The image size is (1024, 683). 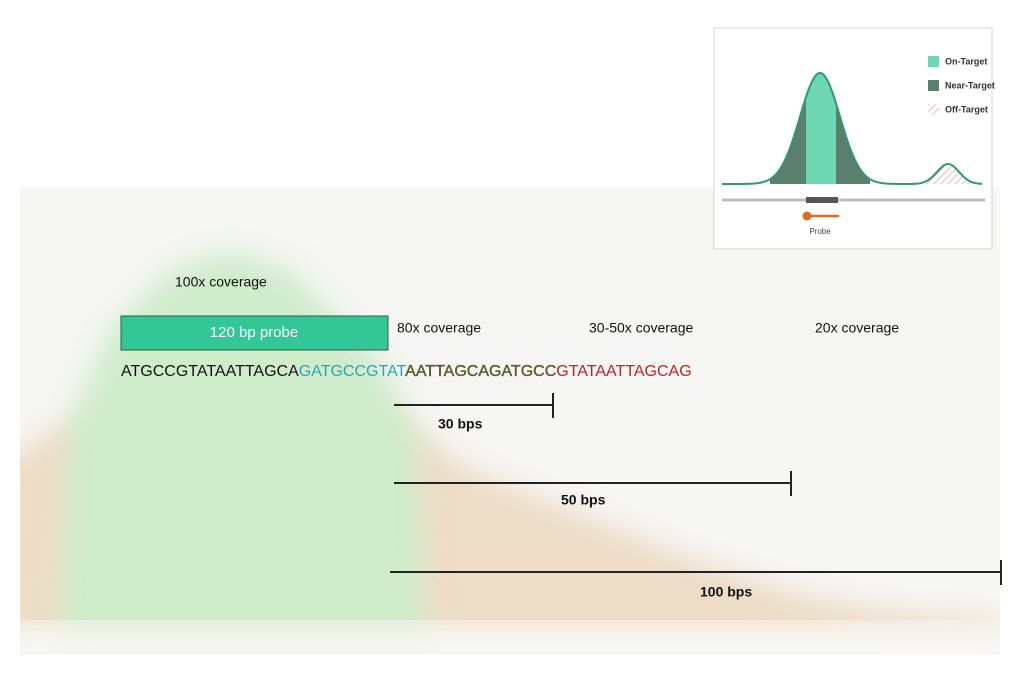 What do you see at coordinates (807, 216) in the screenshot?
I see `probe-head` at bounding box center [807, 216].